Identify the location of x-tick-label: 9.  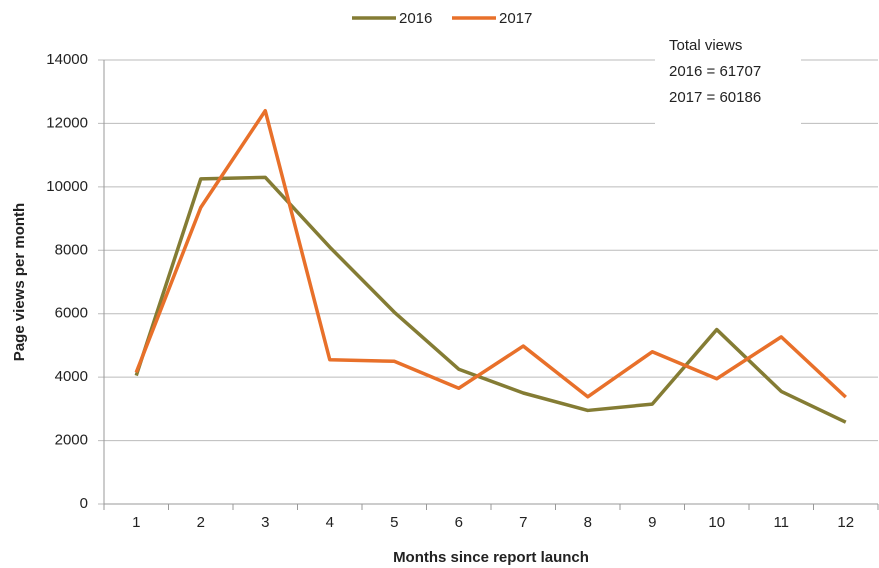
(652, 522).